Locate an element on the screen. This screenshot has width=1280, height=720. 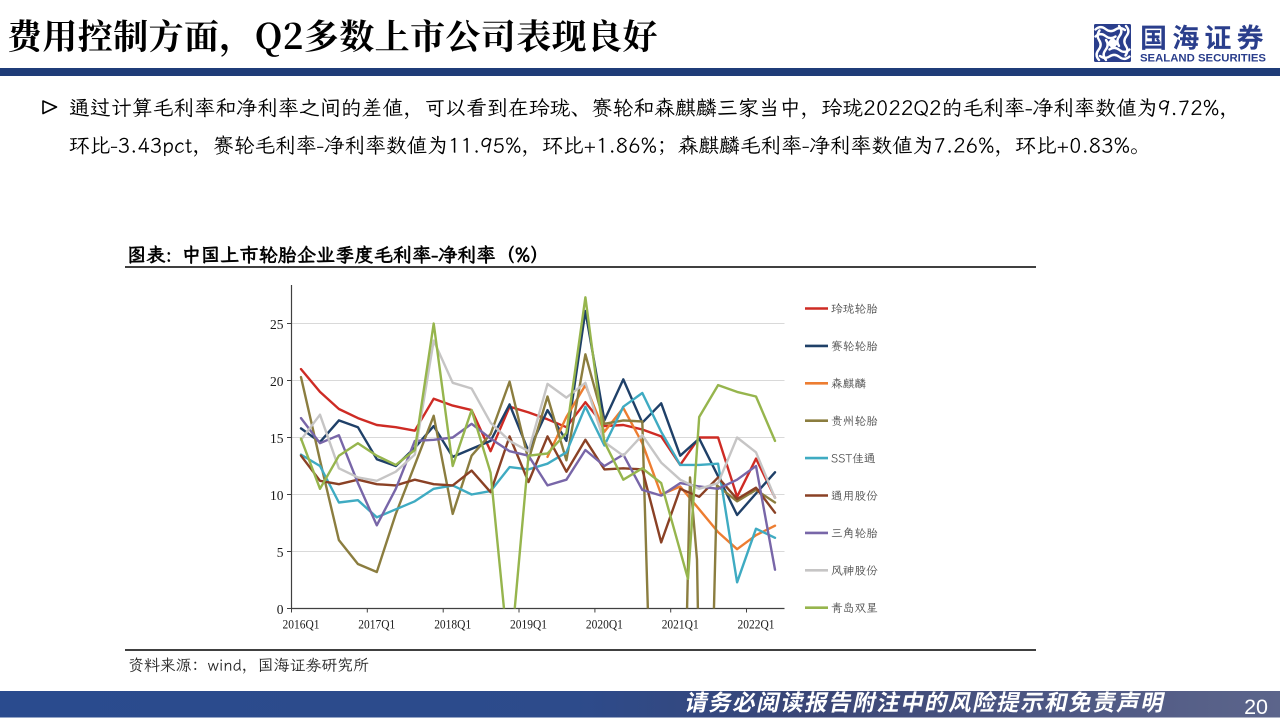
svg-text: 15 is located at coordinates (277, 438).